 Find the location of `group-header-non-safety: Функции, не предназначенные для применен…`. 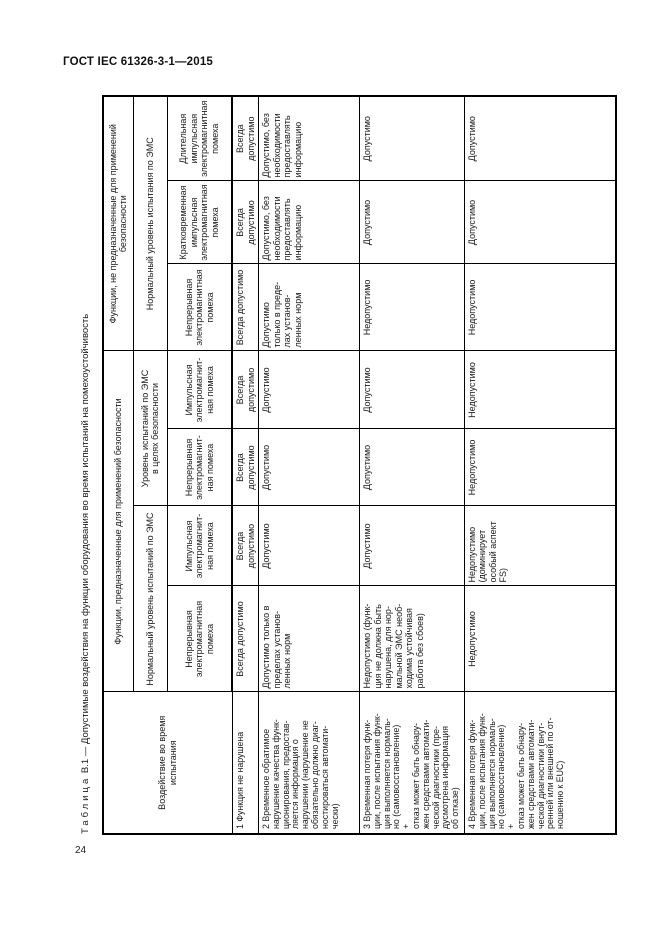

group-header-non-safety: Функции, не предназначенные для применен… is located at coordinates (118, 223).